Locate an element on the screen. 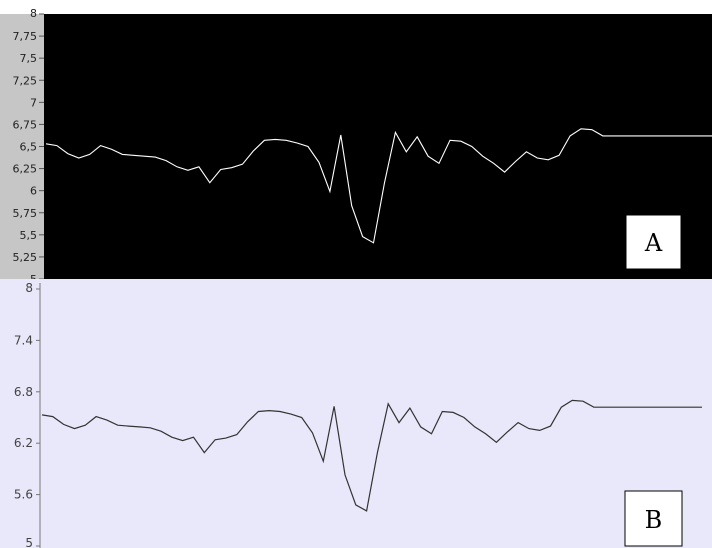  y-tick-label: 5,75 is located at coordinates (25, 213).